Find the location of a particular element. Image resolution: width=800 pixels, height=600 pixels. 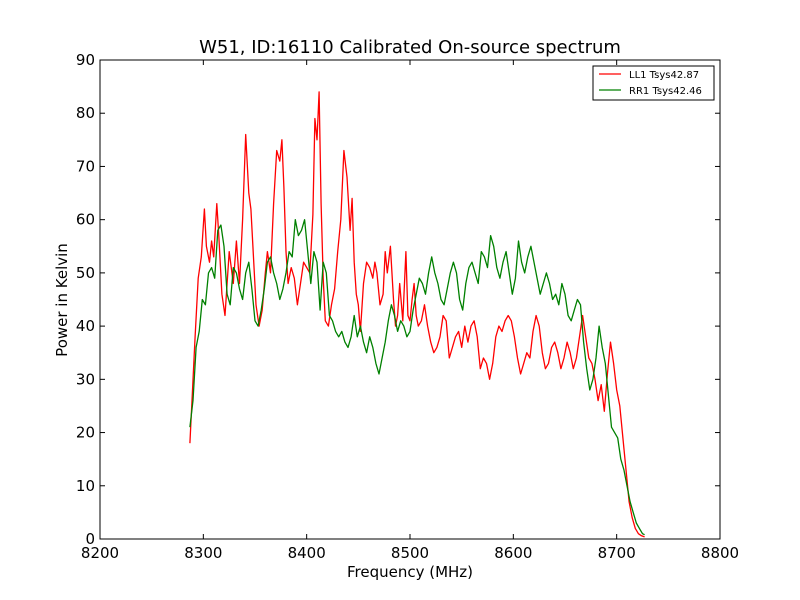

legend: LL1 Tsys42.87 RR1 Tsys42.46 is located at coordinates (653, 83).